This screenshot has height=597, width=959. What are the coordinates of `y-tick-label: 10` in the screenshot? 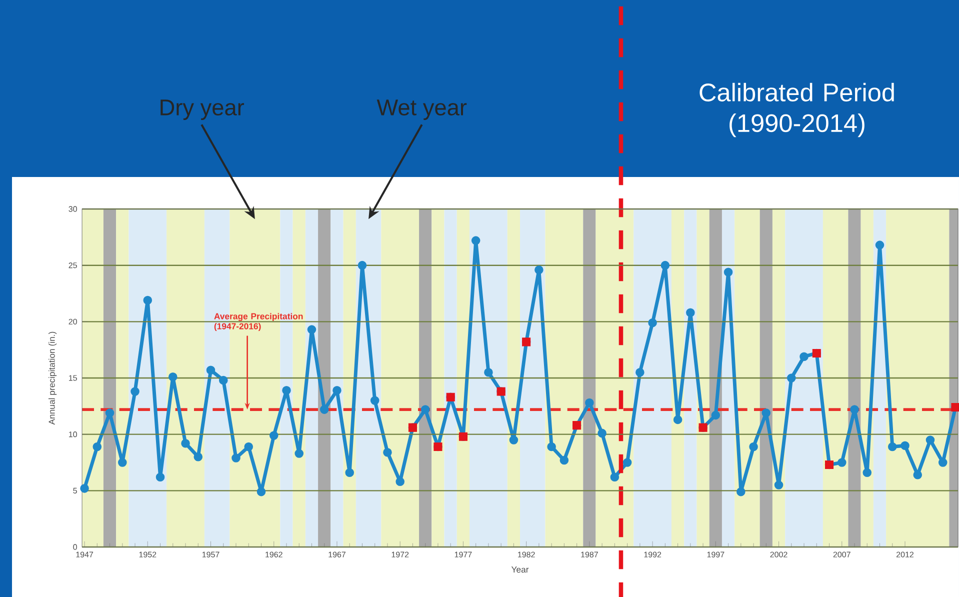 It's located at (73, 435).